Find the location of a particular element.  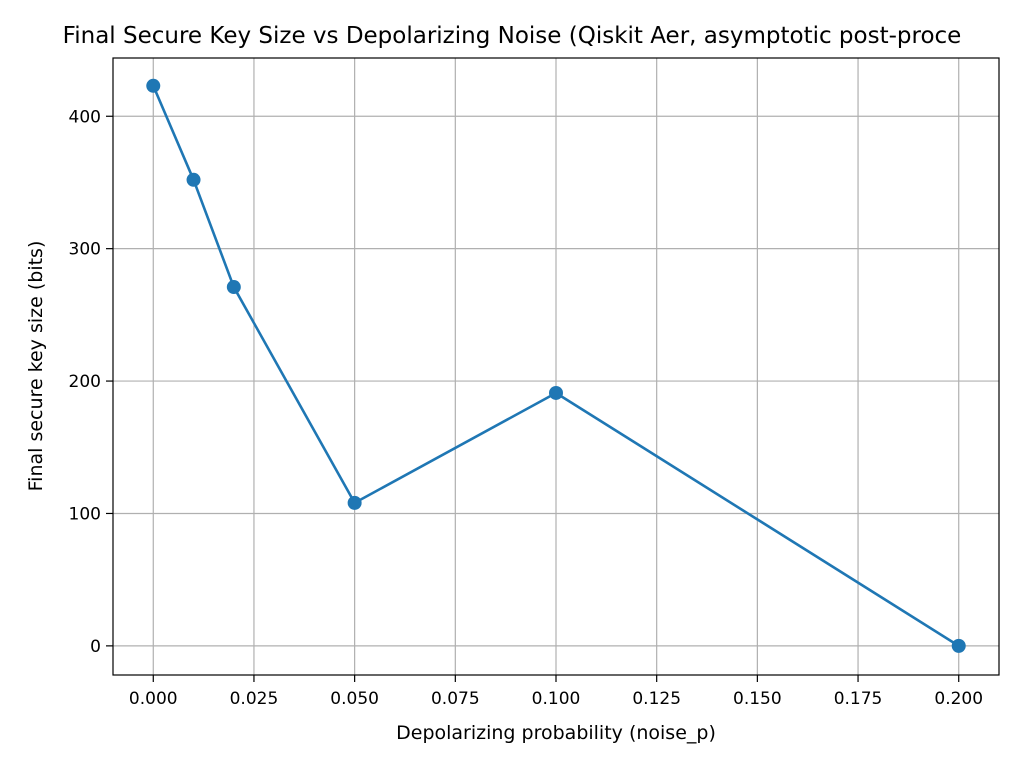

x-tick-label: 0.200 is located at coordinates (958, 699).